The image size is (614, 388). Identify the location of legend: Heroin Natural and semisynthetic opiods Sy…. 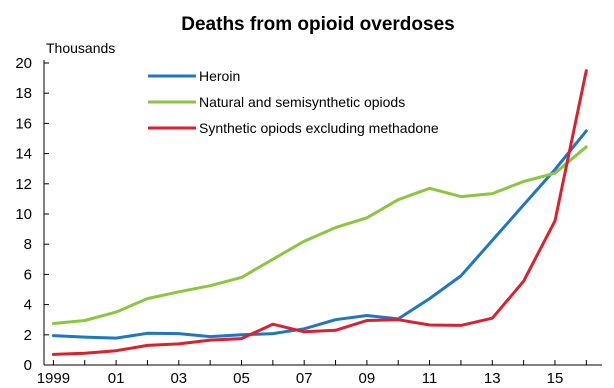
(293, 102).